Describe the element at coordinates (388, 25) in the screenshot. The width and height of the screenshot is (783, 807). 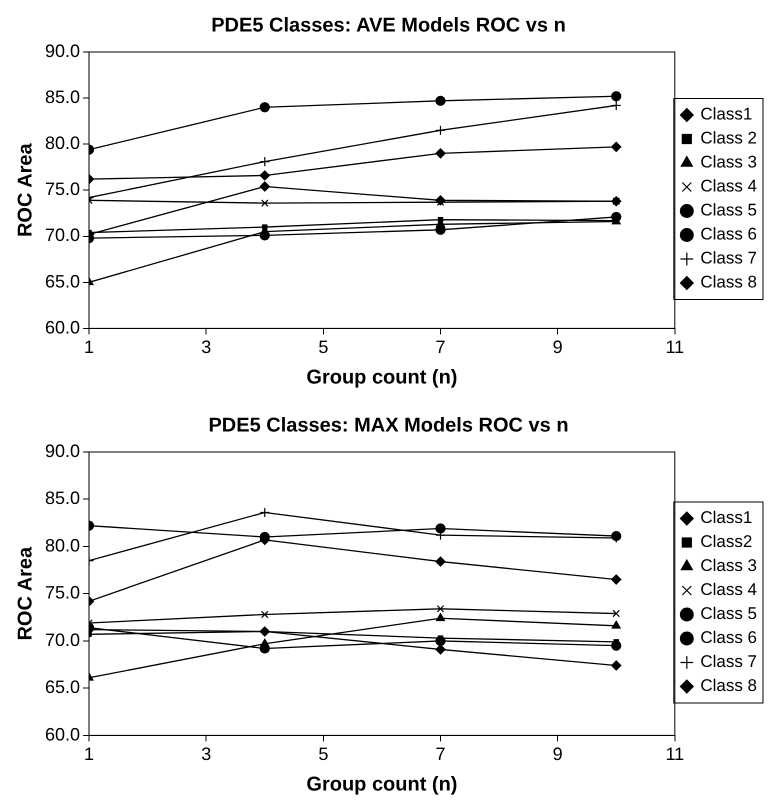
I see `chart-title: PDE5 Classes: AVE Models ROC vs n` at that location.